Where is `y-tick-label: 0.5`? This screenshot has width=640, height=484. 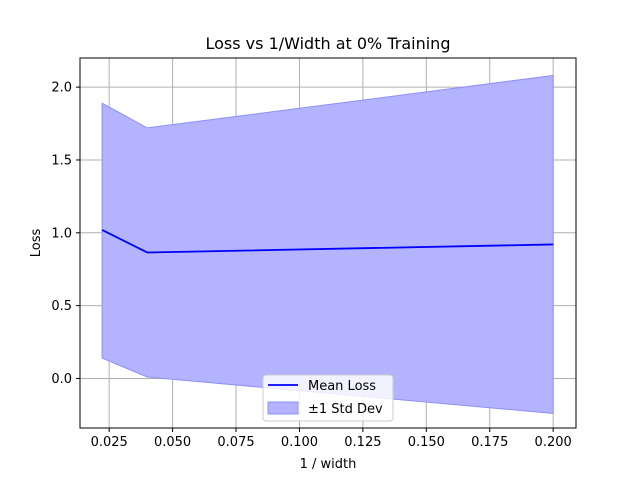 y-tick-label: 0.5 is located at coordinates (61, 306).